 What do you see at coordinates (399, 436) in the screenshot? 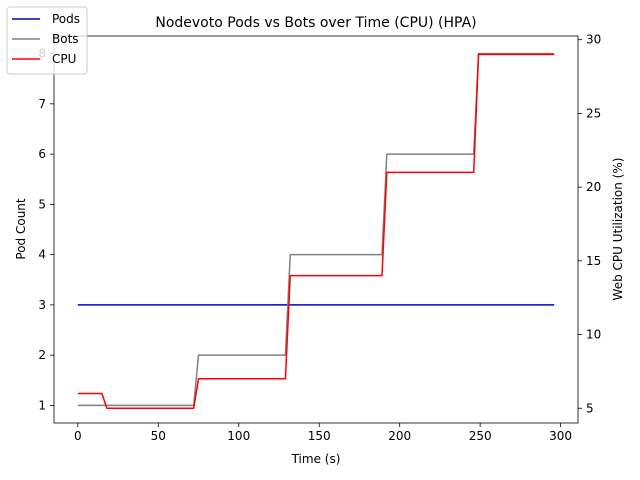
I see `x-tick-label: 200` at bounding box center [399, 436].